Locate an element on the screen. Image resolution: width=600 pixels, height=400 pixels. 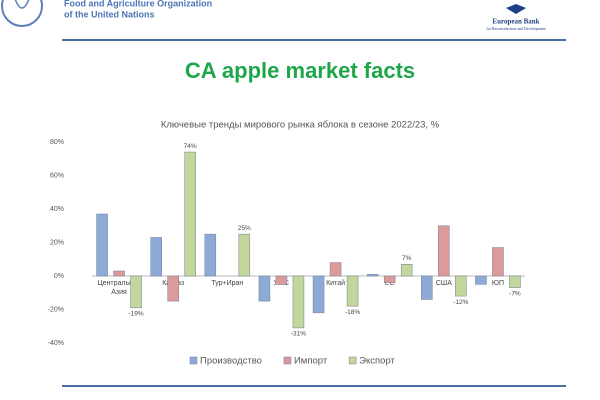
data-label: -19% is located at coordinates (135, 314).